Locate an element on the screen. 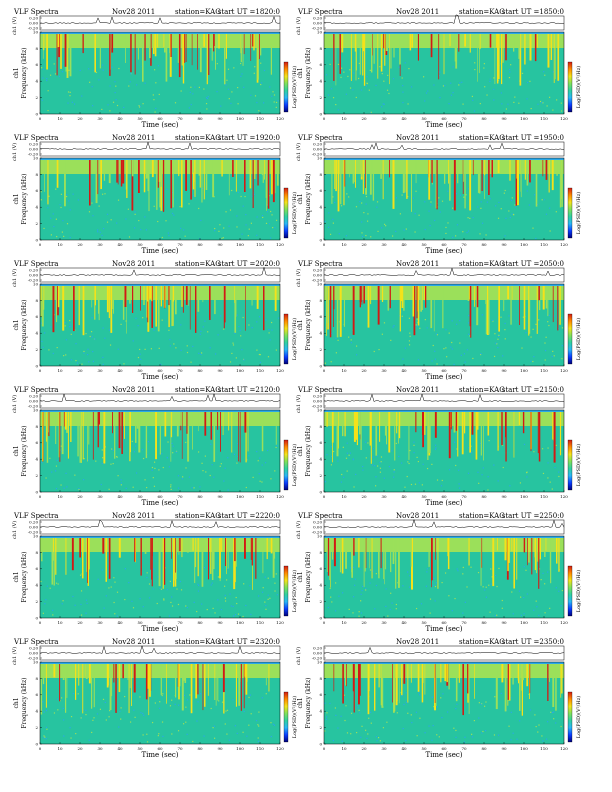 Image resolution: width=612 pixels, height=792 pixels. y-axis-label: Frequency (kHz) is located at coordinates (308, 324).